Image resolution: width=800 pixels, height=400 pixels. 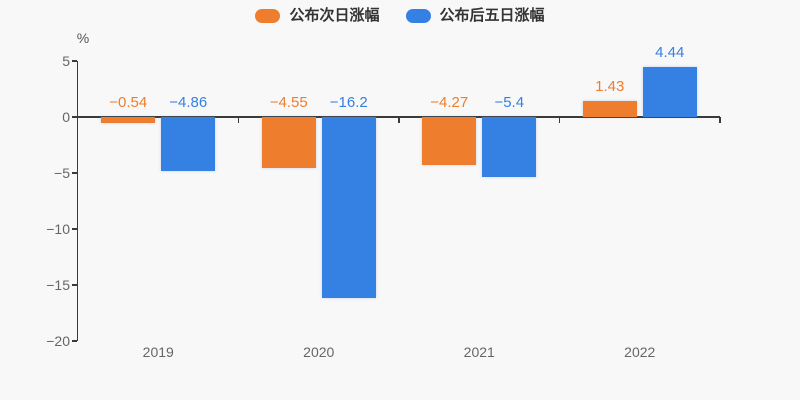 I want to click on legend-item-label: 公布次日涨幅, so click(x=334, y=15).